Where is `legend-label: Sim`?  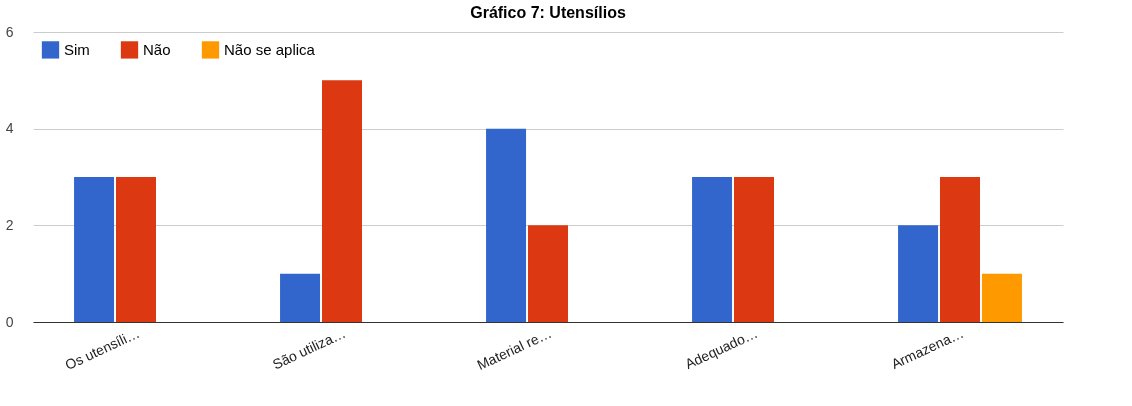 legend-label: Sim is located at coordinates (77, 49).